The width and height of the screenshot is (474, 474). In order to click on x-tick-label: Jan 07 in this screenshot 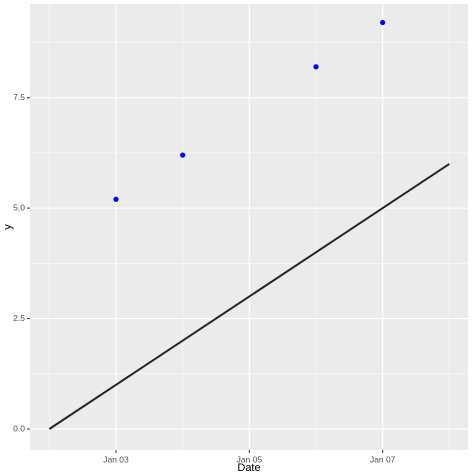, I will do `click(383, 459)`.